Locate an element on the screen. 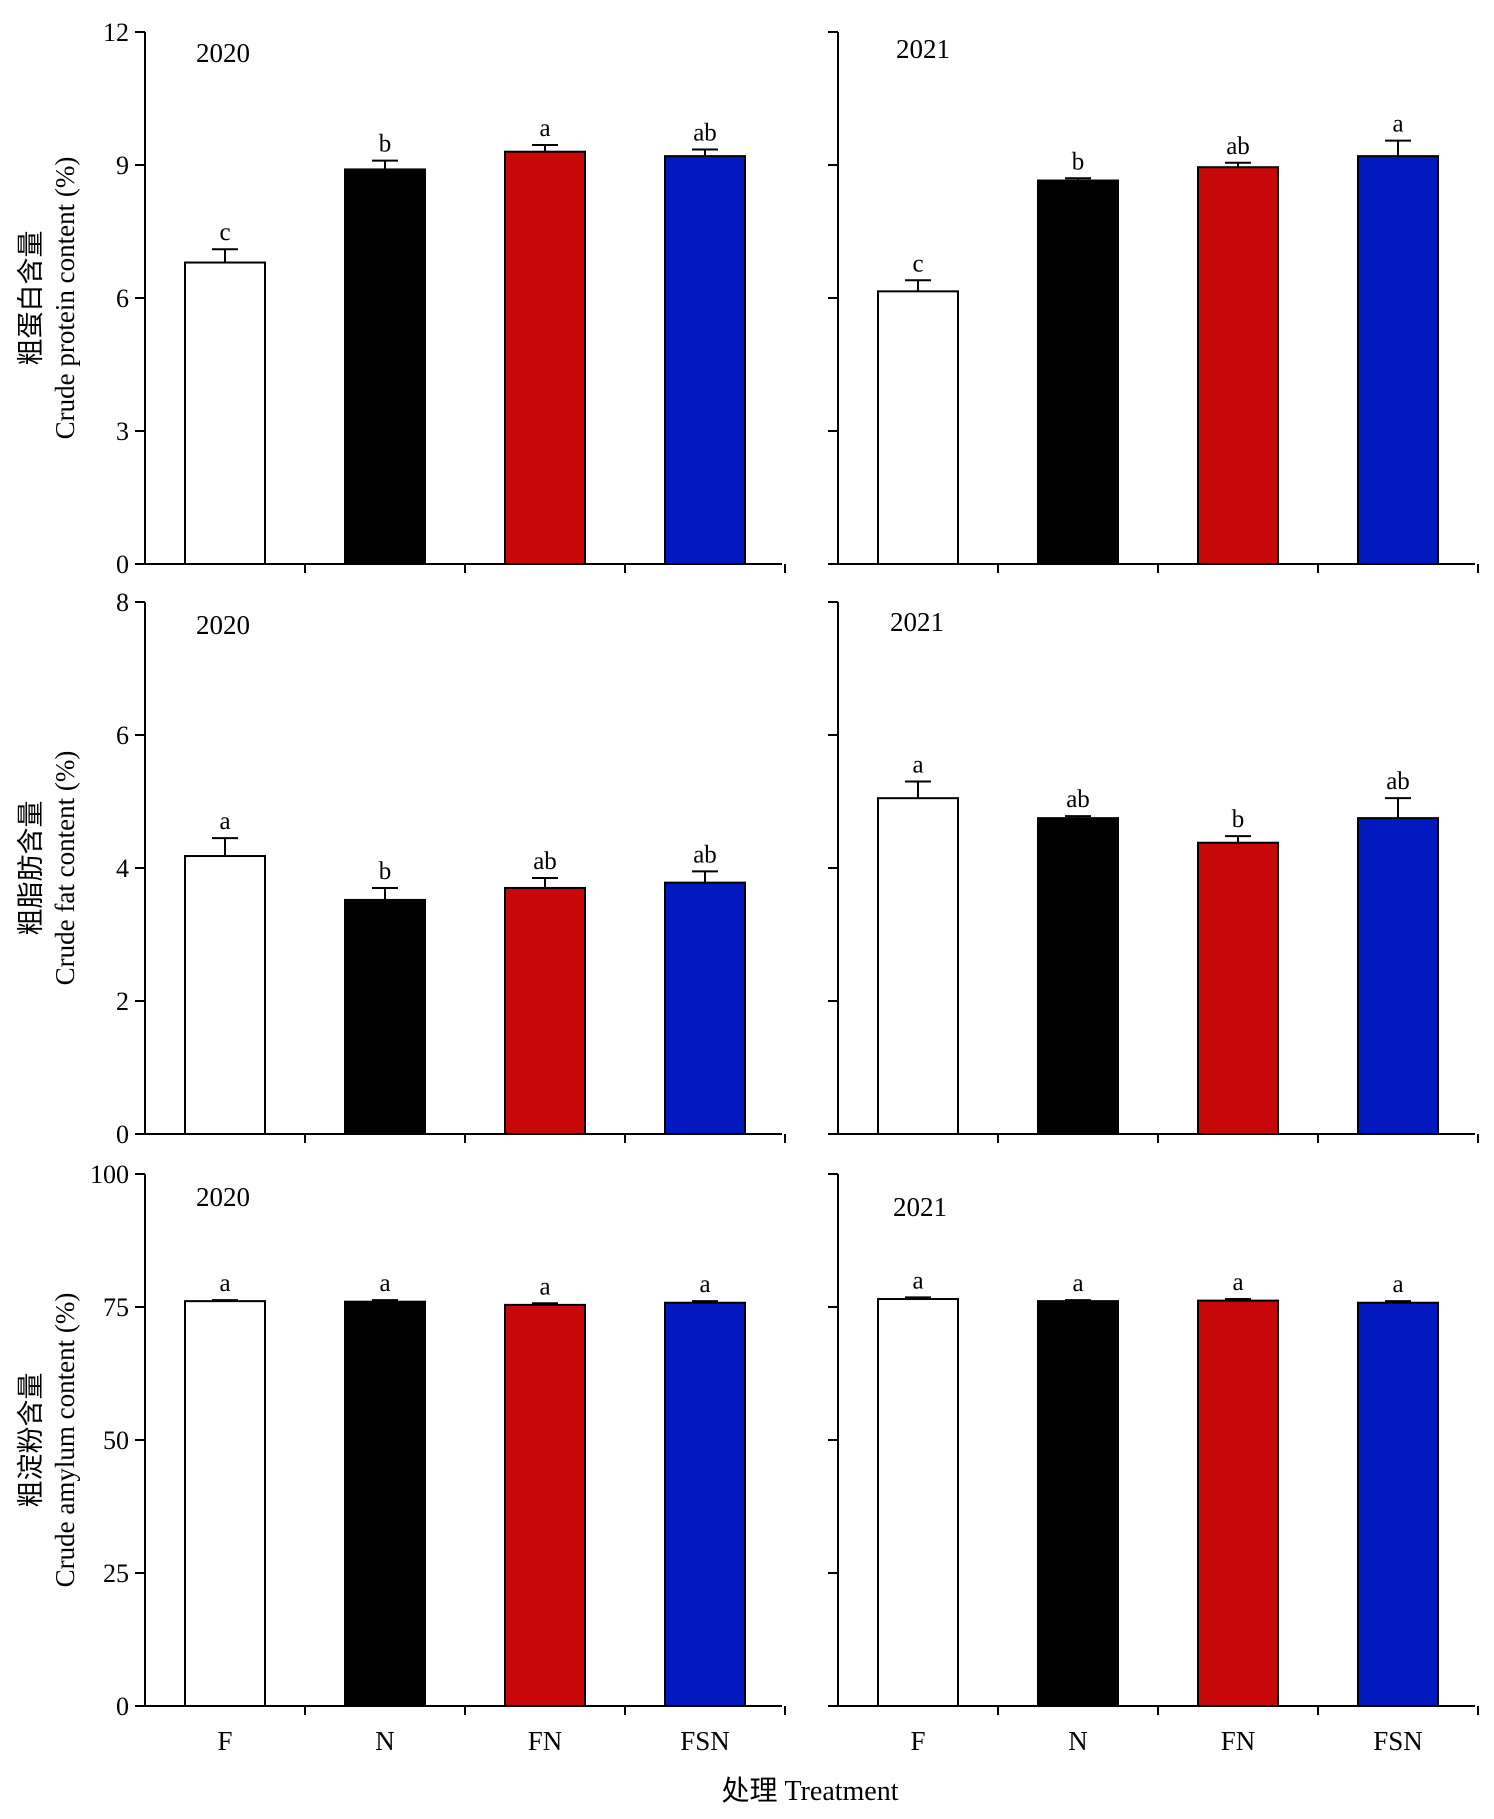 The width and height of the screenshot is (1494, 1819). y-tick-label: 9 is located at coordinates (122, 165).